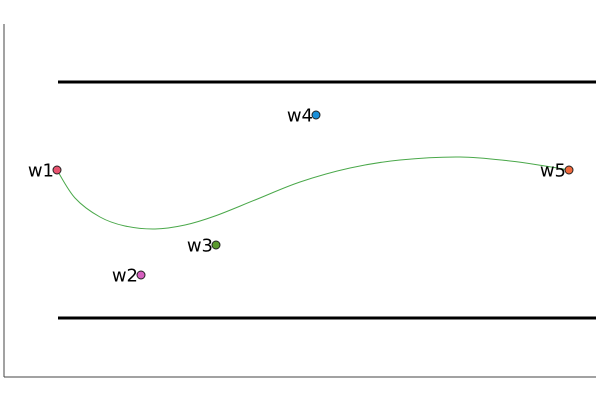 The image size is (600, 400). What do you see at coordinates (57, 170) in the screenshot?
I see `waypoint-w1` at bounding box center [57, 170].